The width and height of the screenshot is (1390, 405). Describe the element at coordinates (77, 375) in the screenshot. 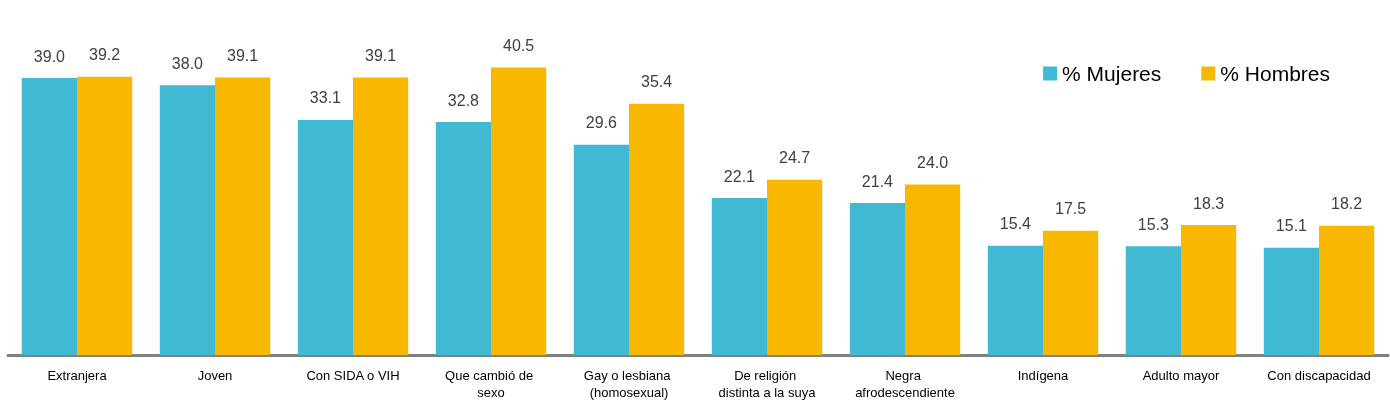

I see `x-tick-label: Extranjera` at that location.